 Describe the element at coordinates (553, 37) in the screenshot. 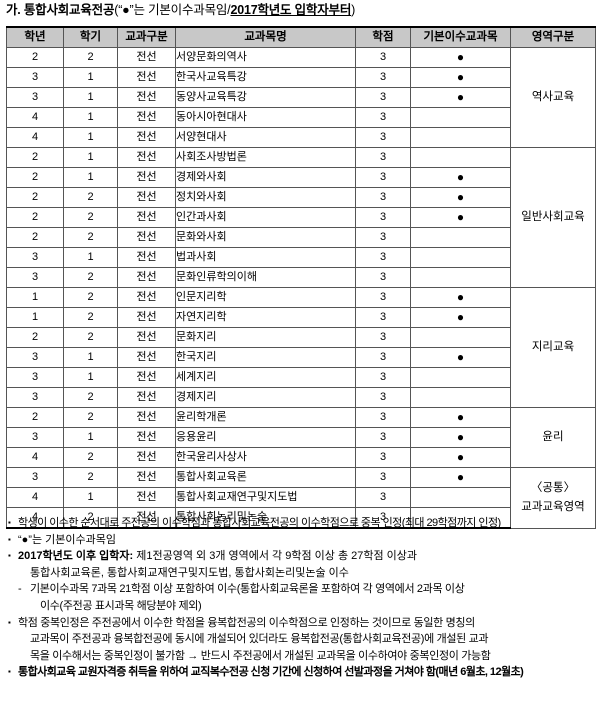

I see `column-header-area: 영역구분` at that location.